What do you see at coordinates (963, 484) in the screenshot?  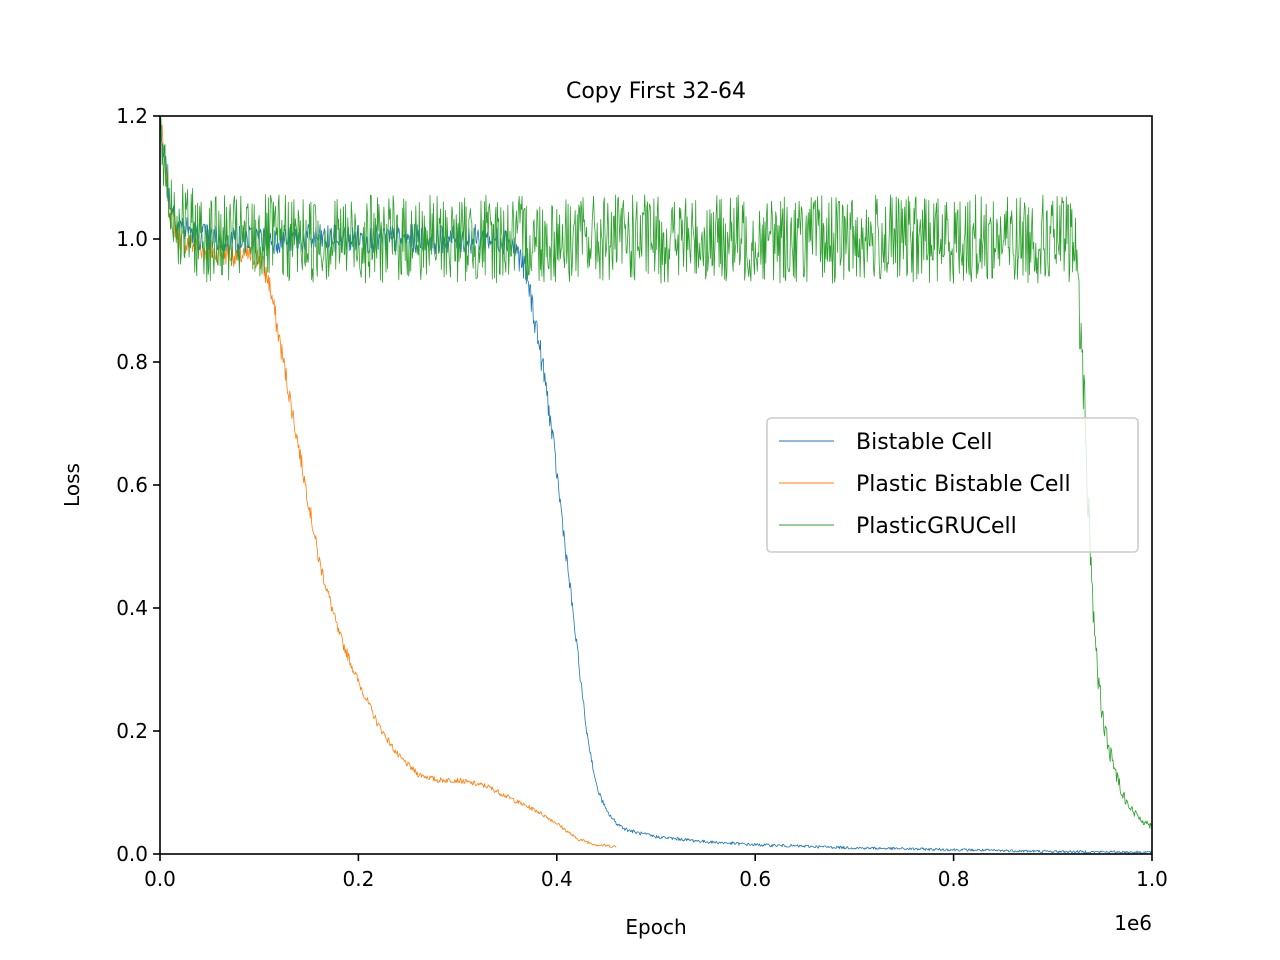 I see `legend-label-plastic-bistable-cell: Plastic Bistable Cell` at bounding box center [963, 484].